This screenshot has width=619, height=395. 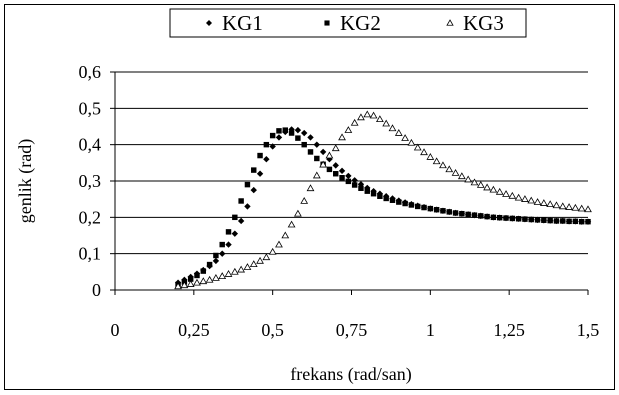 I want to click on y-axis-label: genlik (rad), so click(x=25, y=181).